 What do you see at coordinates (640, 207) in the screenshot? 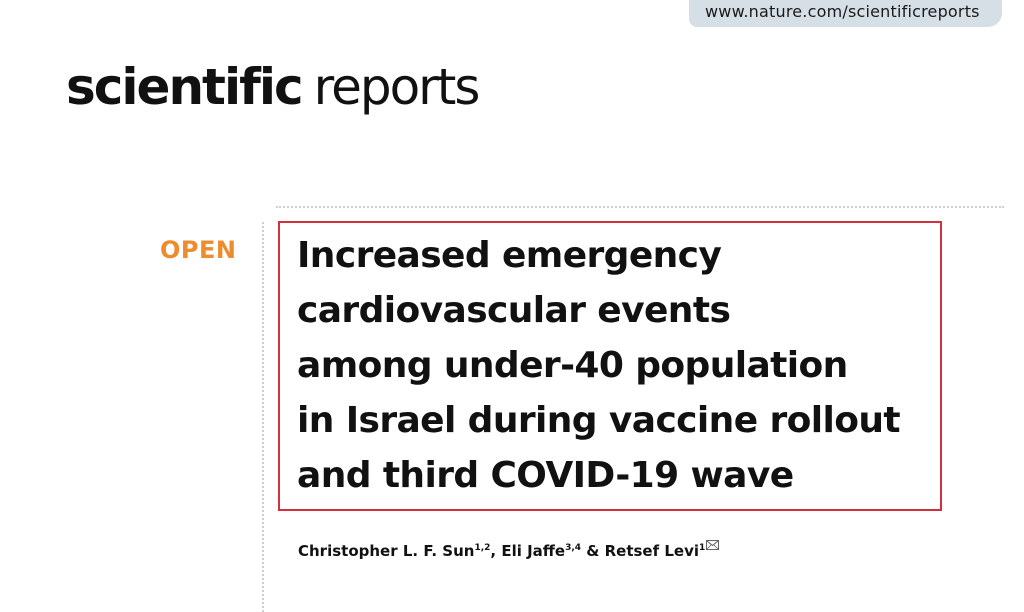
I see `header-divider` at bounding box center [640, 207].